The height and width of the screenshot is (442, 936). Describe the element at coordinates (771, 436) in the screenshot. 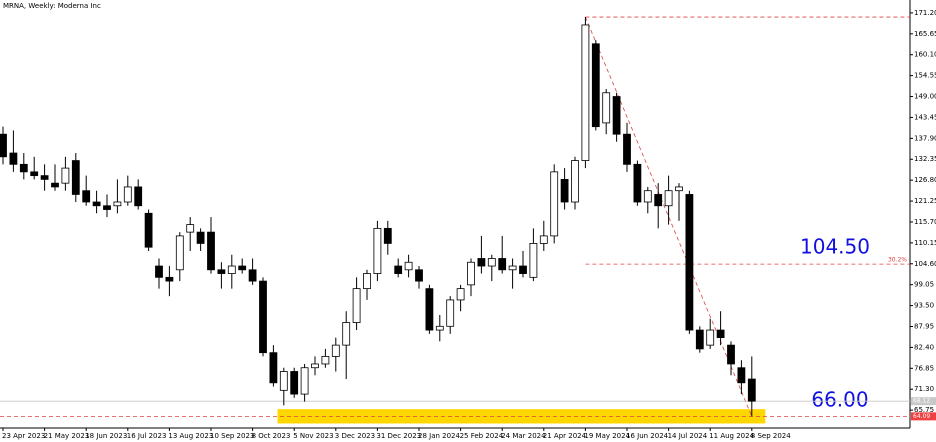

I see `x-tick-label: 8 Sep 2024` at that location.